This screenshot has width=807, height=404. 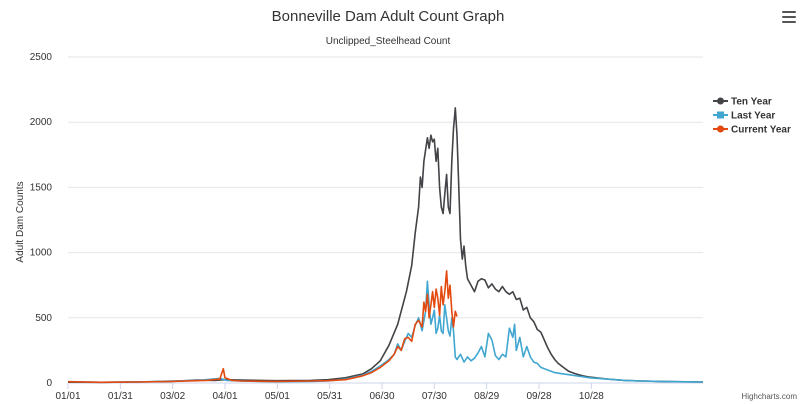 What do you see at coordinates (388, 16) in the screenshot?
I see `chart-title: Bonneville Dam Adult Count Graph` at bounding box center [388, 16].